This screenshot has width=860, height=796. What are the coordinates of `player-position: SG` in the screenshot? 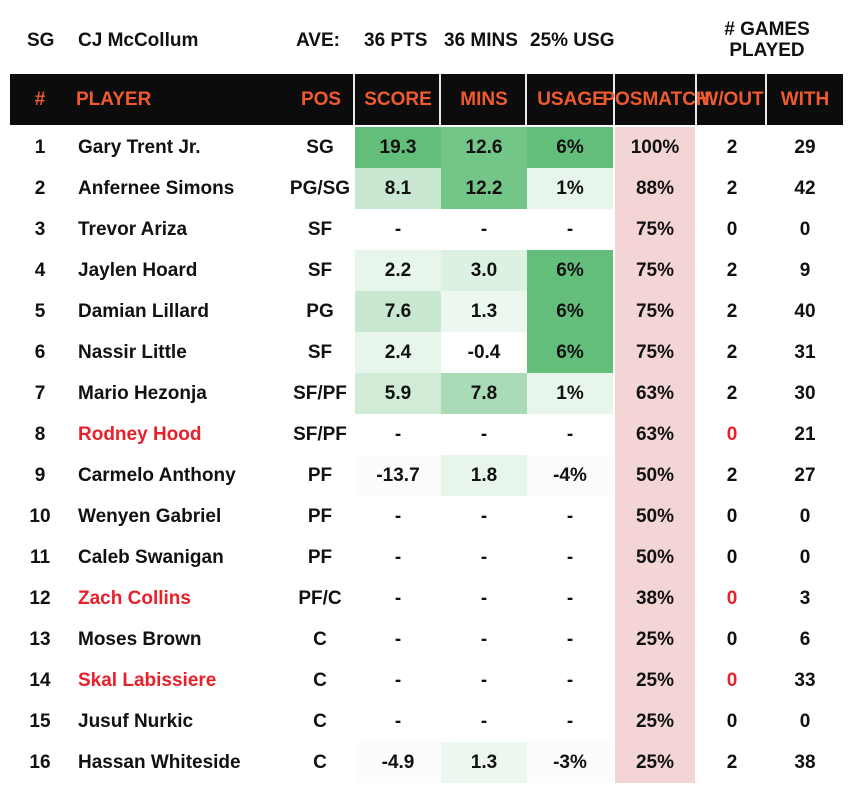 It's located at (41, 40).